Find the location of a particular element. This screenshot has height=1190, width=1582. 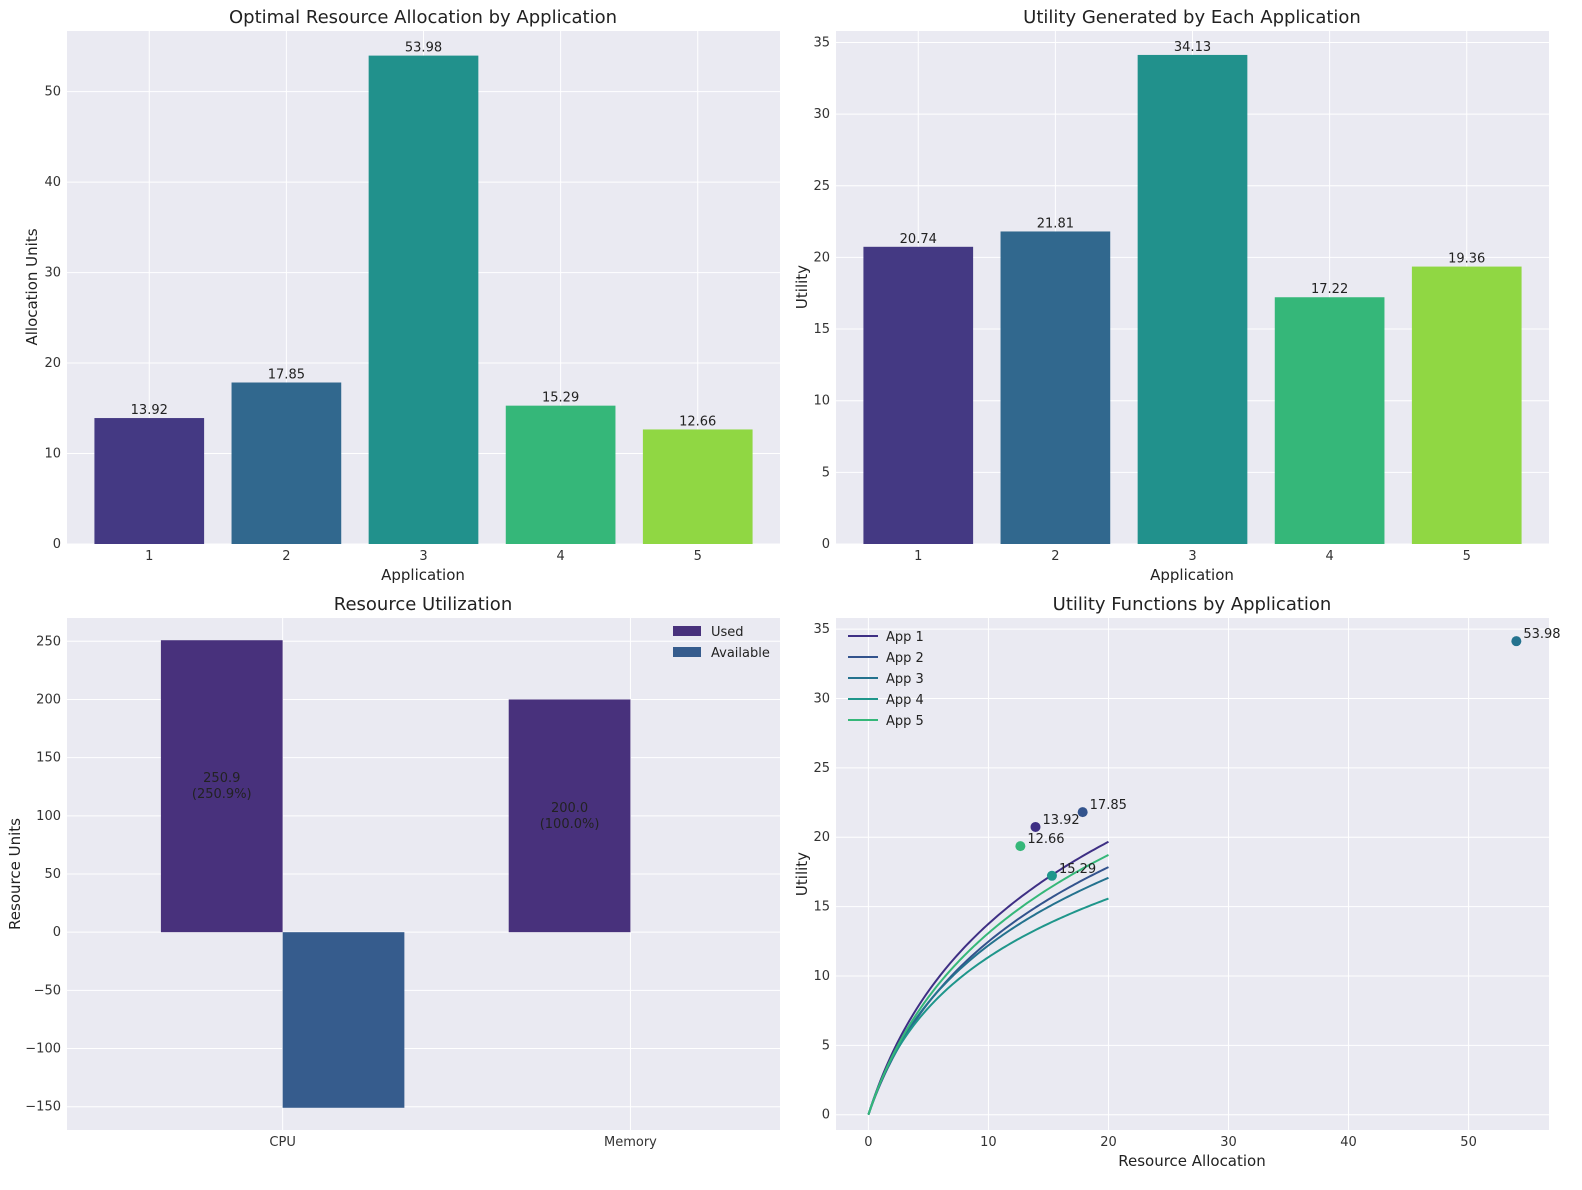

point-label: 53.98 is located at coordinates (1541, 634).